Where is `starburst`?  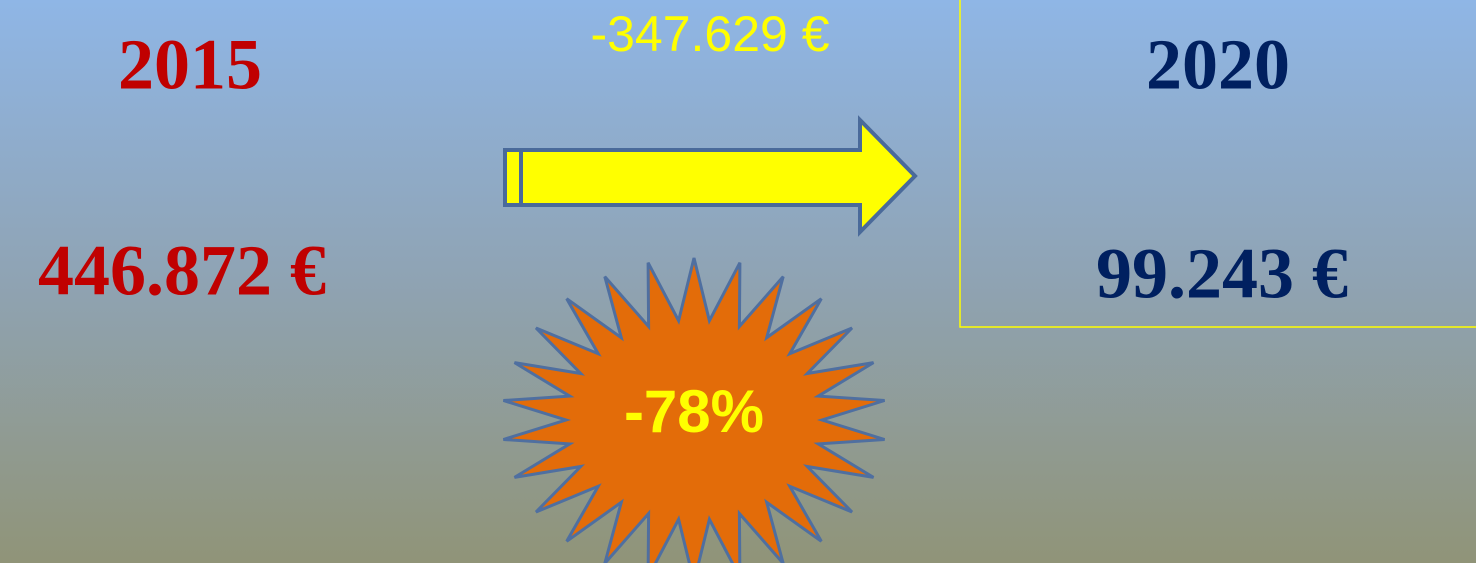
starburst is located at coordinates (694, 410).